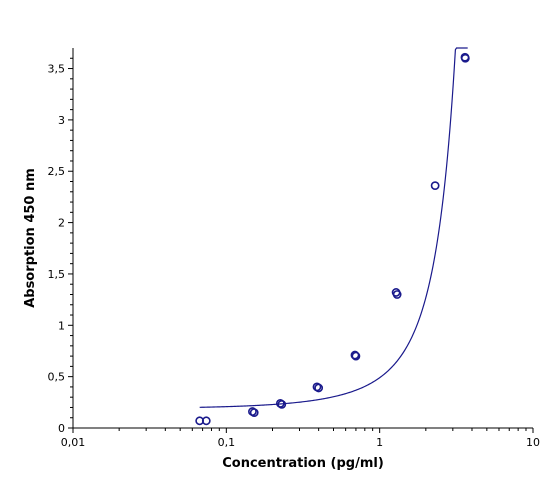 The height and width of the screenshot is (484, 557). Describe the element at coordinates (61, 120) in the screenshot. I see `y-tick-label: 3` at that location.